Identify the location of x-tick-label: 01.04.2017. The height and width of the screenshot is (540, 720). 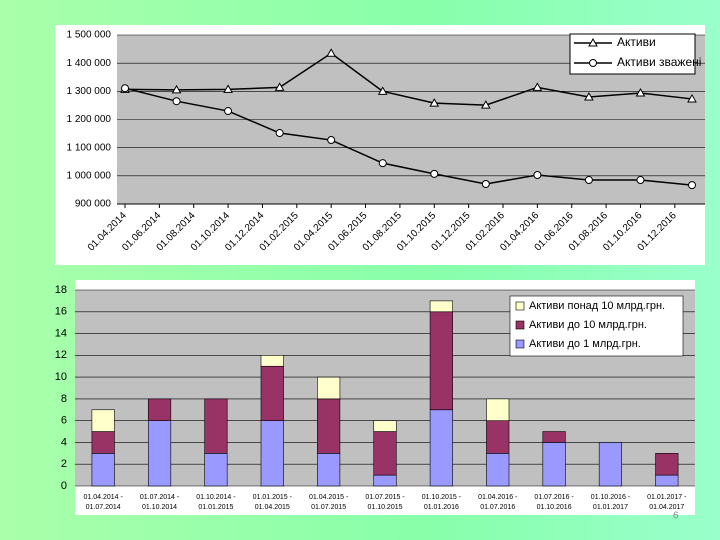
(666, 507).